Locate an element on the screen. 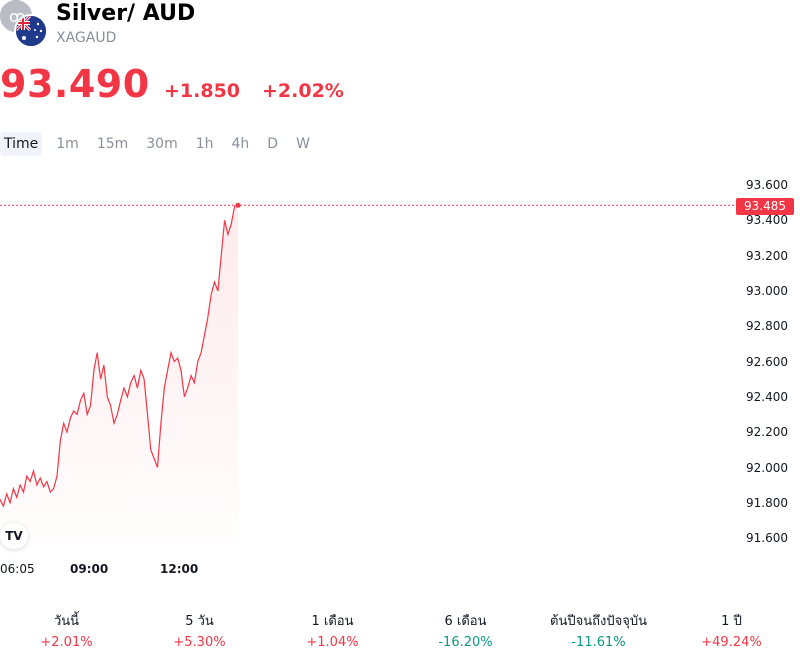 The width and height of the screenshot is (800, 664). perf-1y: 1 ปี +49.24% is located at coordinates (731, 633).